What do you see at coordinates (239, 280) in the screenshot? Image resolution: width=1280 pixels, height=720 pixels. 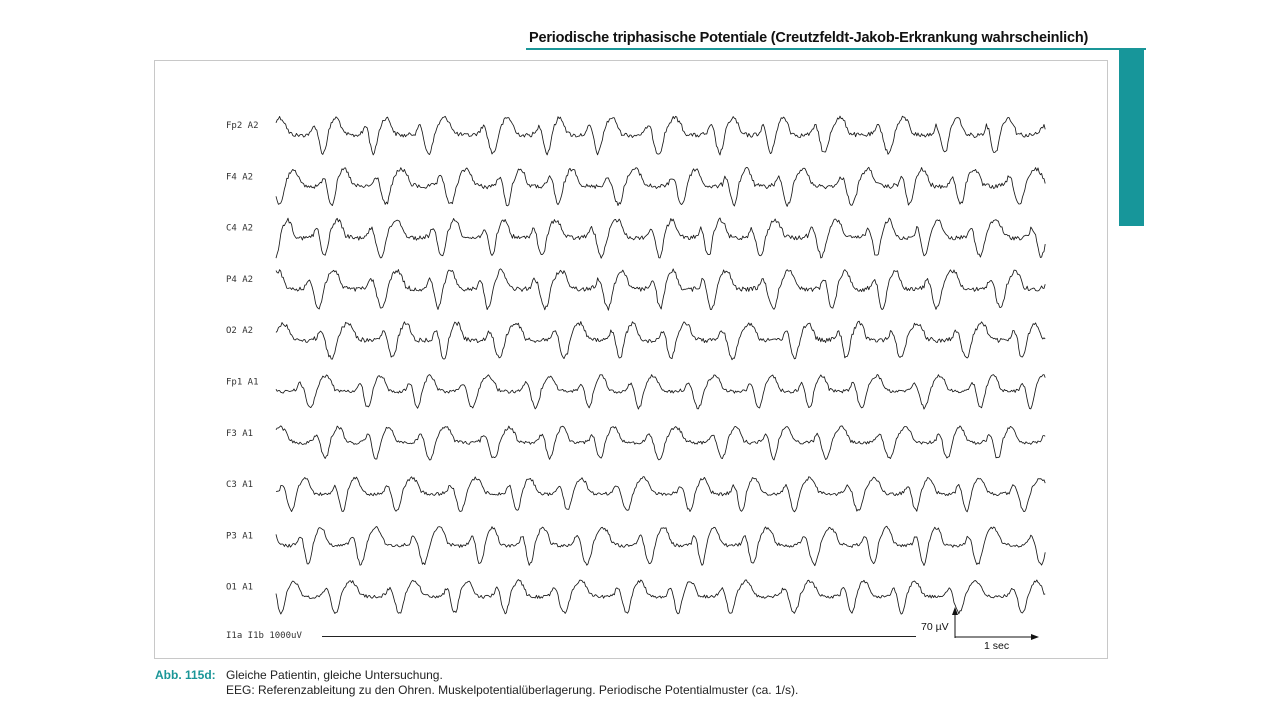 I see `channel-label: P4 A2` at bounding box center [239, 280].